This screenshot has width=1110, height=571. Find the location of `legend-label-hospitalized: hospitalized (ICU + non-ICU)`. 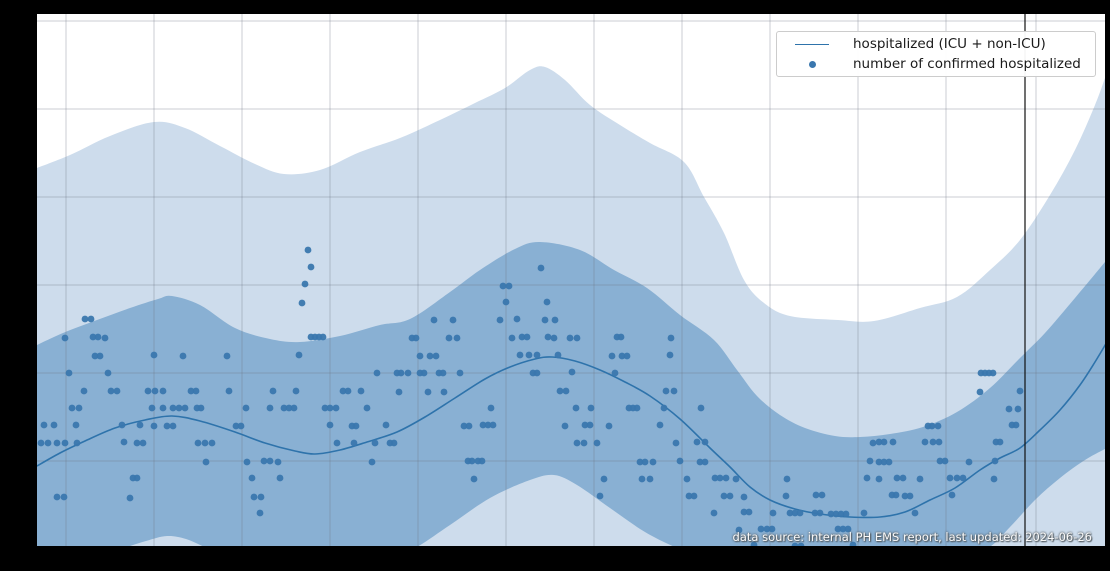

legend-label-hospitalized: hospitalized (ICU + non-ICU) is located at coordinates (949, 44).